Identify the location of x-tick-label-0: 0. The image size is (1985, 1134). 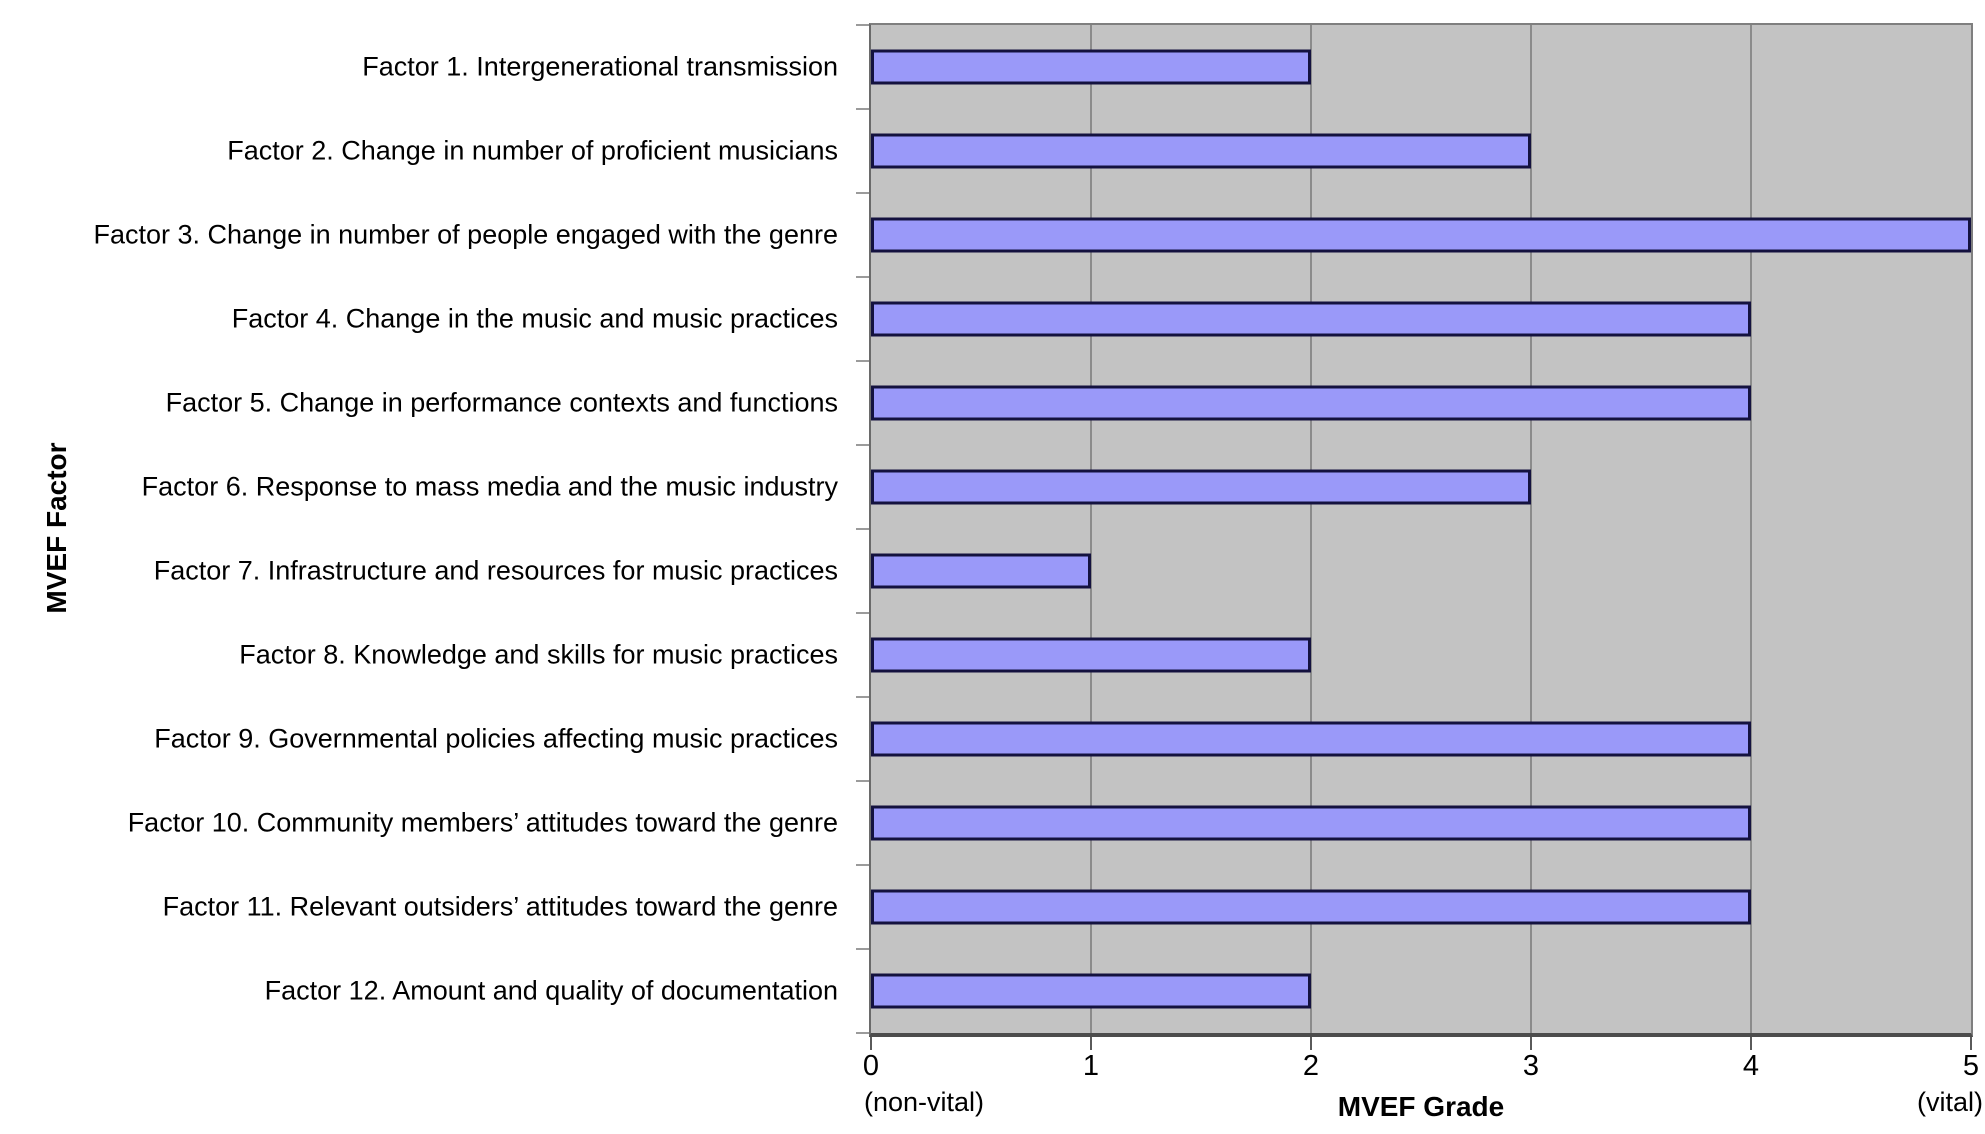
(871, 1066).